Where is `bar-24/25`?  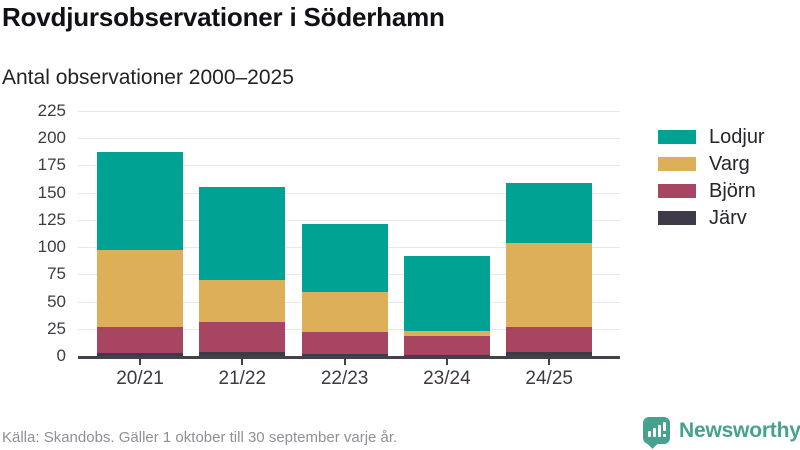 bar-24/25 is located at coordinates (549, 269).